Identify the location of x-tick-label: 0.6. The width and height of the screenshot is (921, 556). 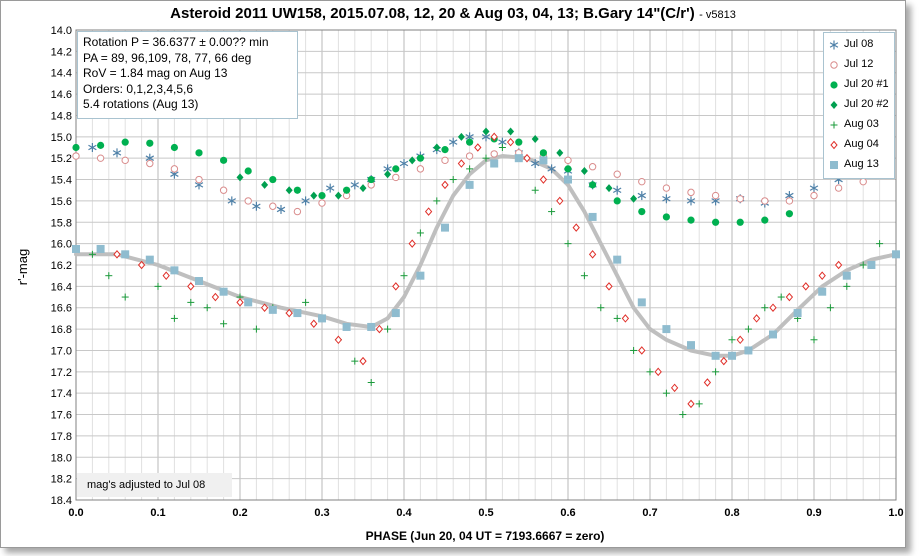
(567, 513).